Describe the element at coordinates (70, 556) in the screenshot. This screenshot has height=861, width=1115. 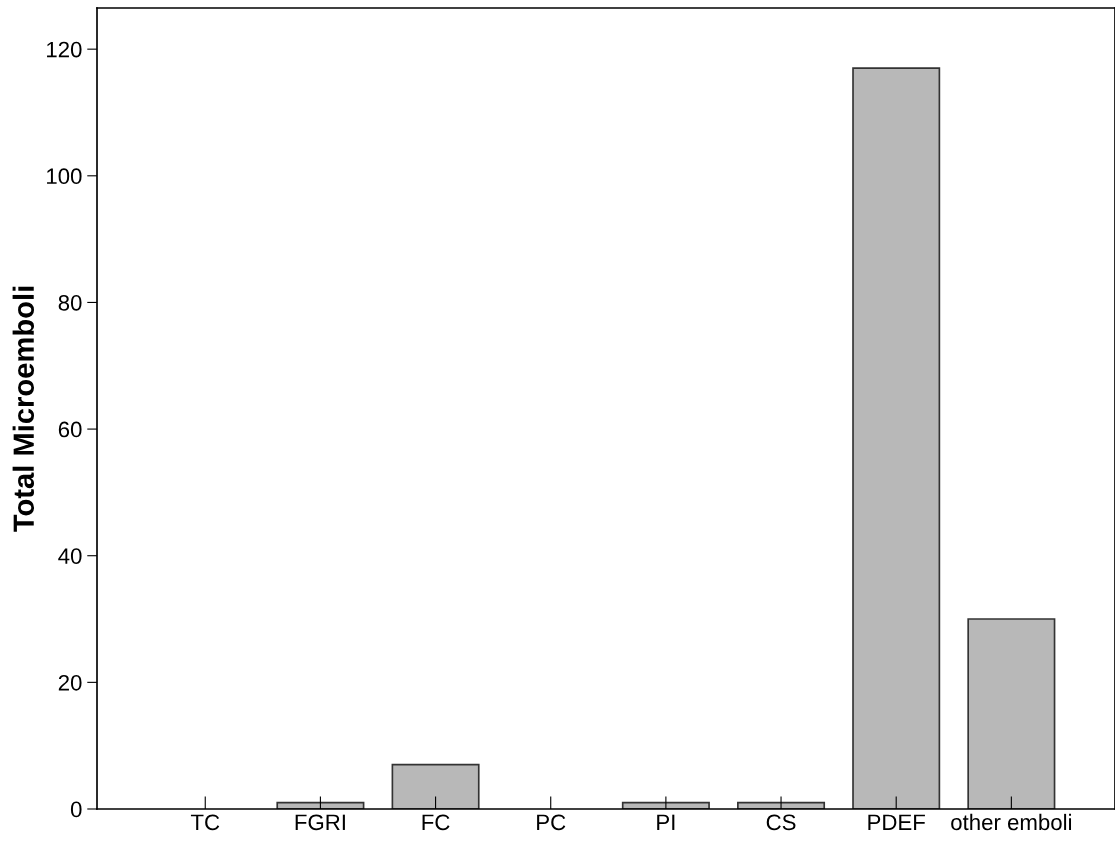
I see `y-tick-label: 40` at that location.